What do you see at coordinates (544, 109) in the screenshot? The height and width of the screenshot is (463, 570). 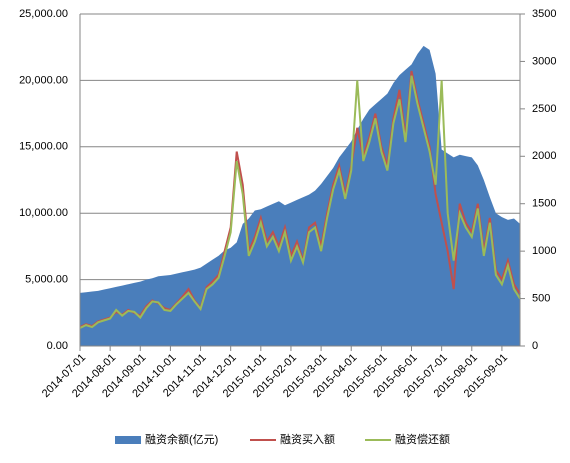 I see `y2-tick-label: 2500` at bounding box center [544, 109].